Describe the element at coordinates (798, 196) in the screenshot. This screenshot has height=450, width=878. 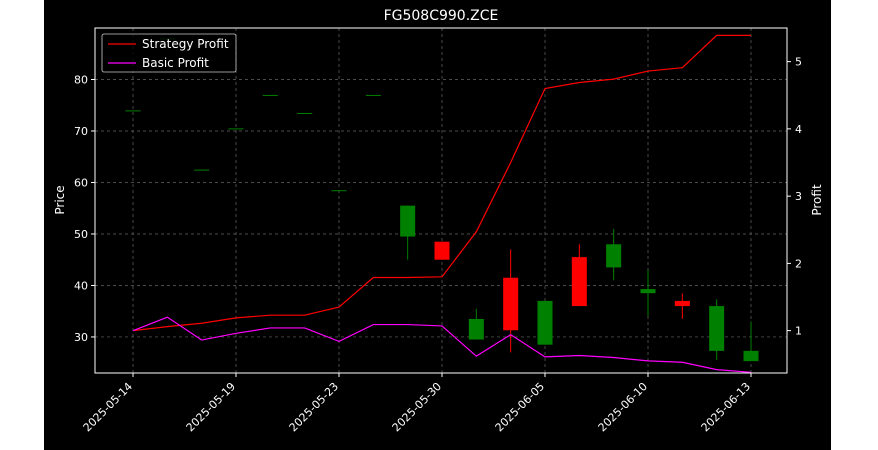
I see `y-tick-label-right: 3` at that location.